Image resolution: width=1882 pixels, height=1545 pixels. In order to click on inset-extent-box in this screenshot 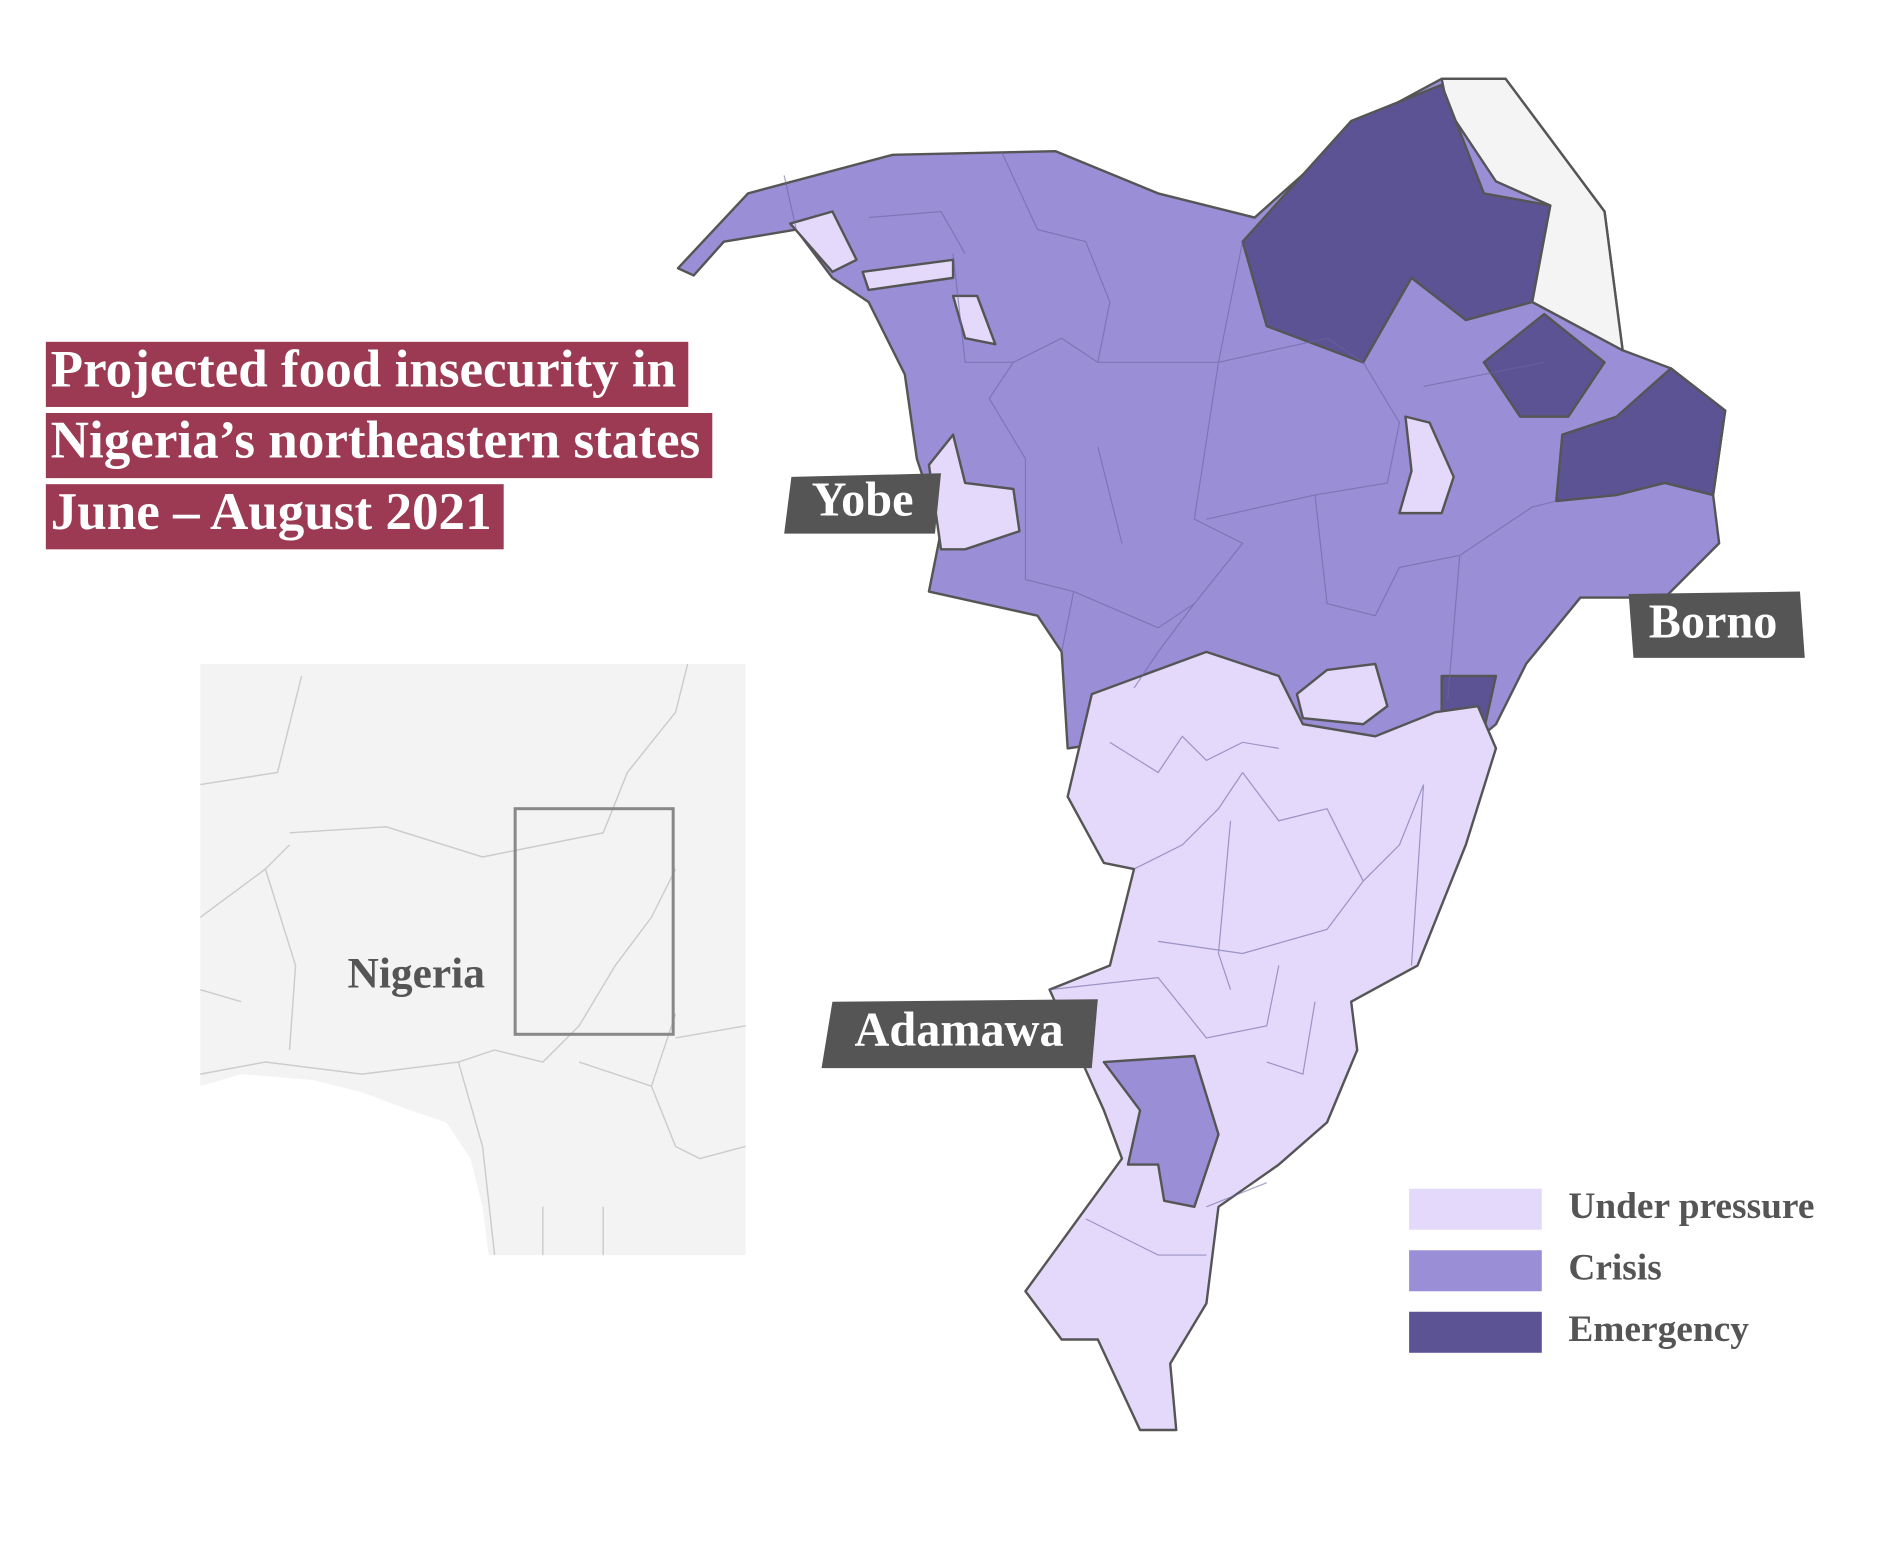, I will do `click(594, 921)`.